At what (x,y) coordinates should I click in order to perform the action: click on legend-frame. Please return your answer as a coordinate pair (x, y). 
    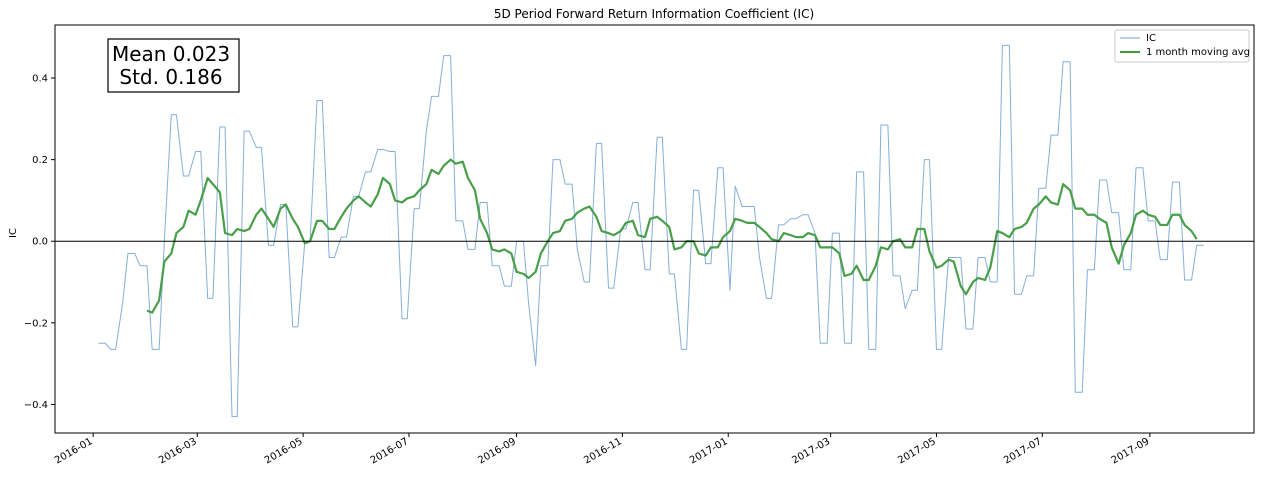
    Looking at the image, I should click on (1182, 46).